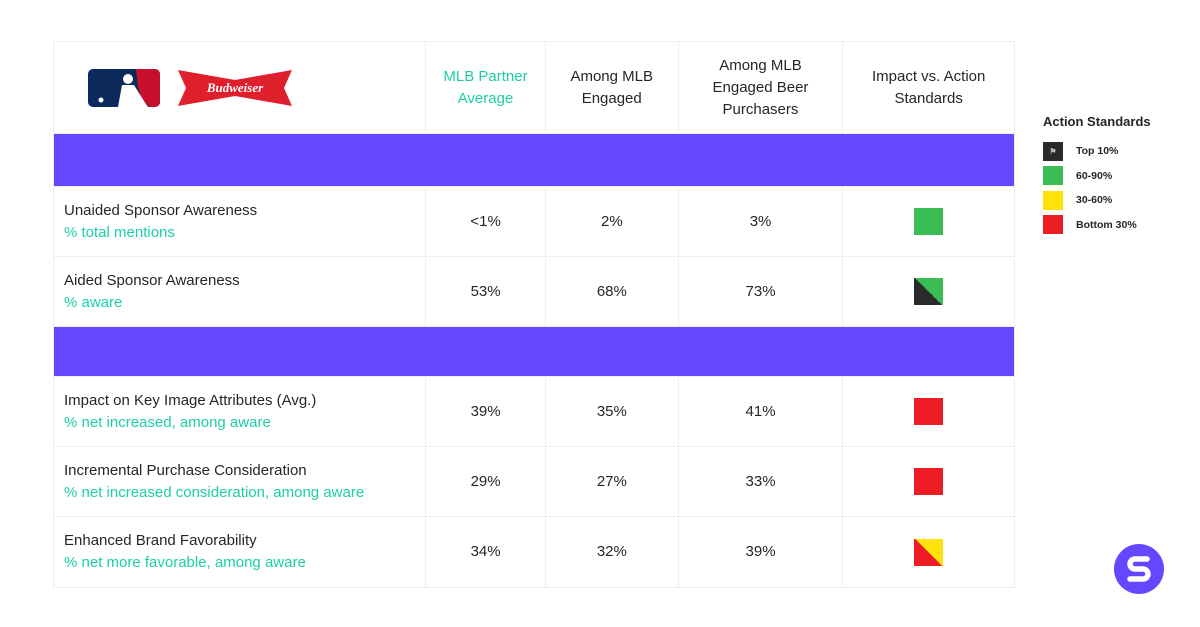 This screenshot has width=1200, height=627. Describe the element at coordinates (1094, 200) in the screenshot. I see `legend-label: 30-60%` at that location.